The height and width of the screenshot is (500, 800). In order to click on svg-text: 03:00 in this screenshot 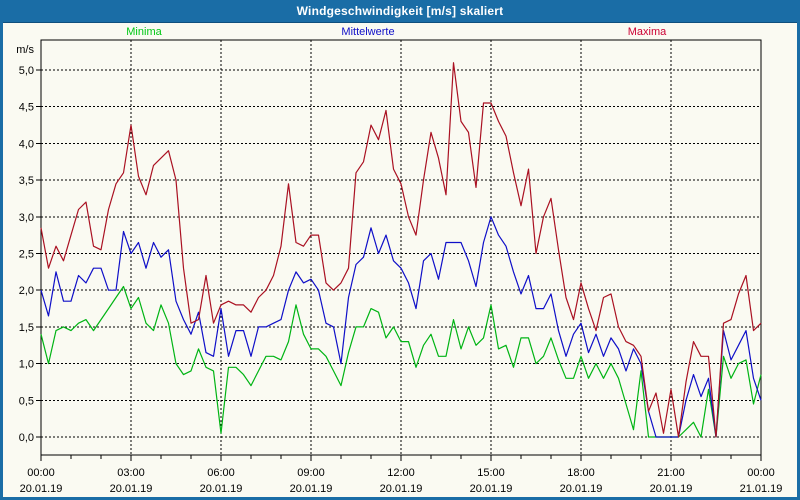, I will do `click(131, 473)`.